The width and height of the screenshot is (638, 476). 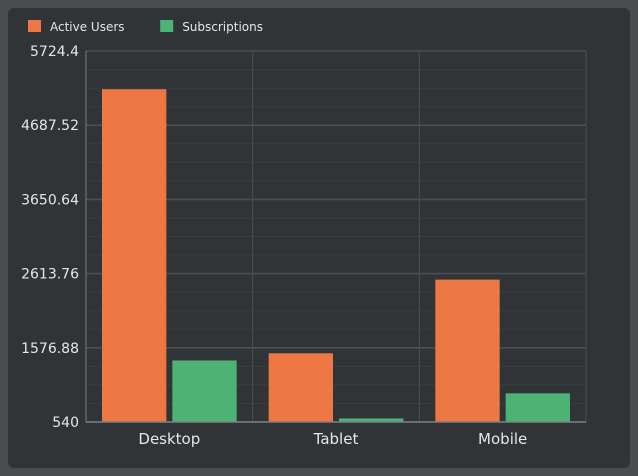 I want to click on x-tick-label: Desktop, so click(x=169, y=439).